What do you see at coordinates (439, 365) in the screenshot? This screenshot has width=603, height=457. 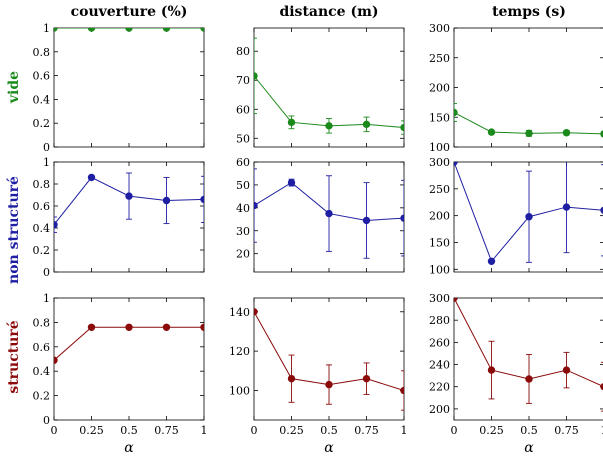 I see `y-tick-label: 240` at bounding box center [439, 365].